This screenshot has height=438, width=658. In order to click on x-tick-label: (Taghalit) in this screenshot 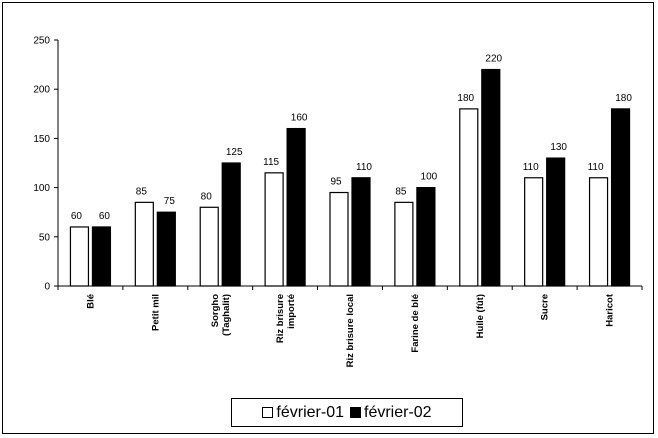, I will do `click(226, 315)`.